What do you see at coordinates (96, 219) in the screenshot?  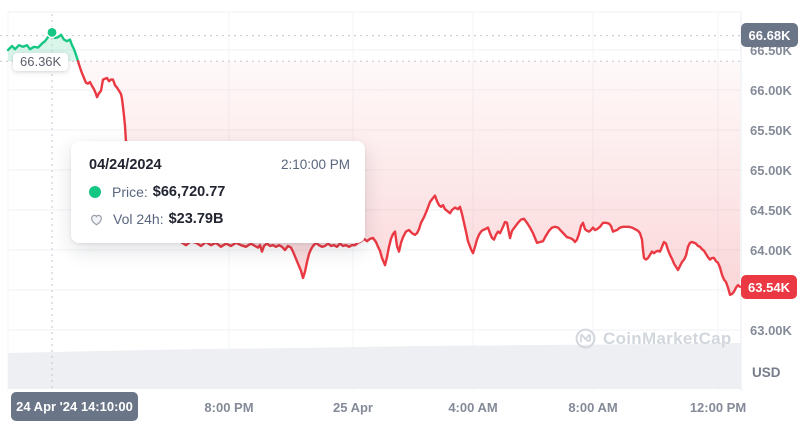 I see `volume-icon` at bounding box center [96, 219].